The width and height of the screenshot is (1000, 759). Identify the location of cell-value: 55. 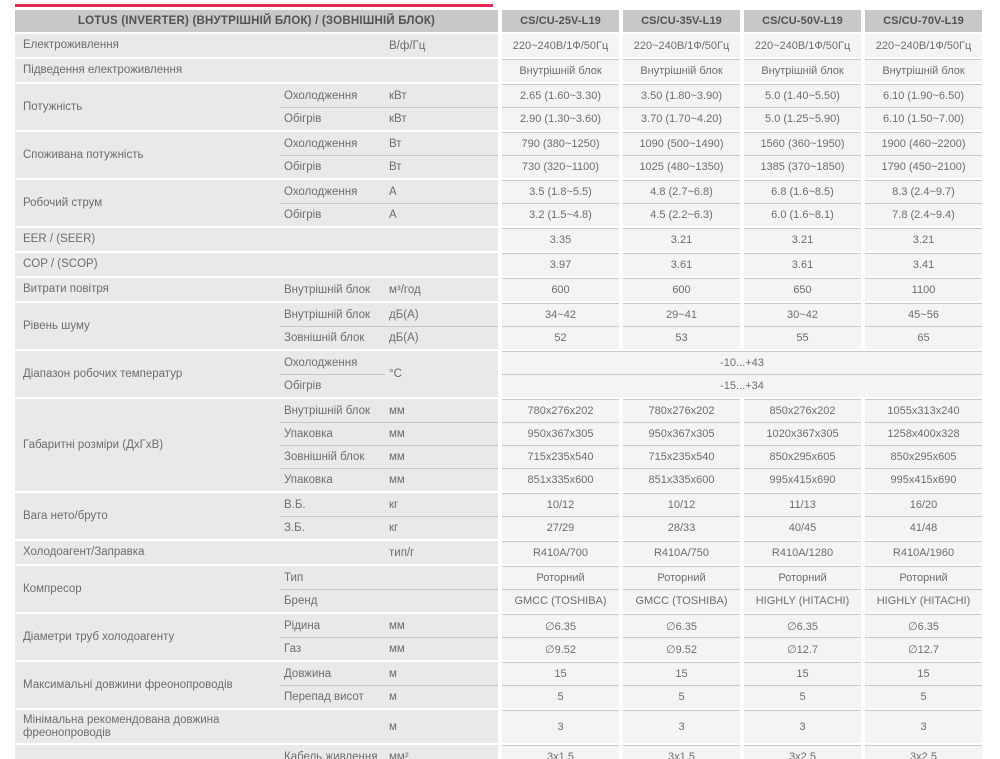
(802, 337).